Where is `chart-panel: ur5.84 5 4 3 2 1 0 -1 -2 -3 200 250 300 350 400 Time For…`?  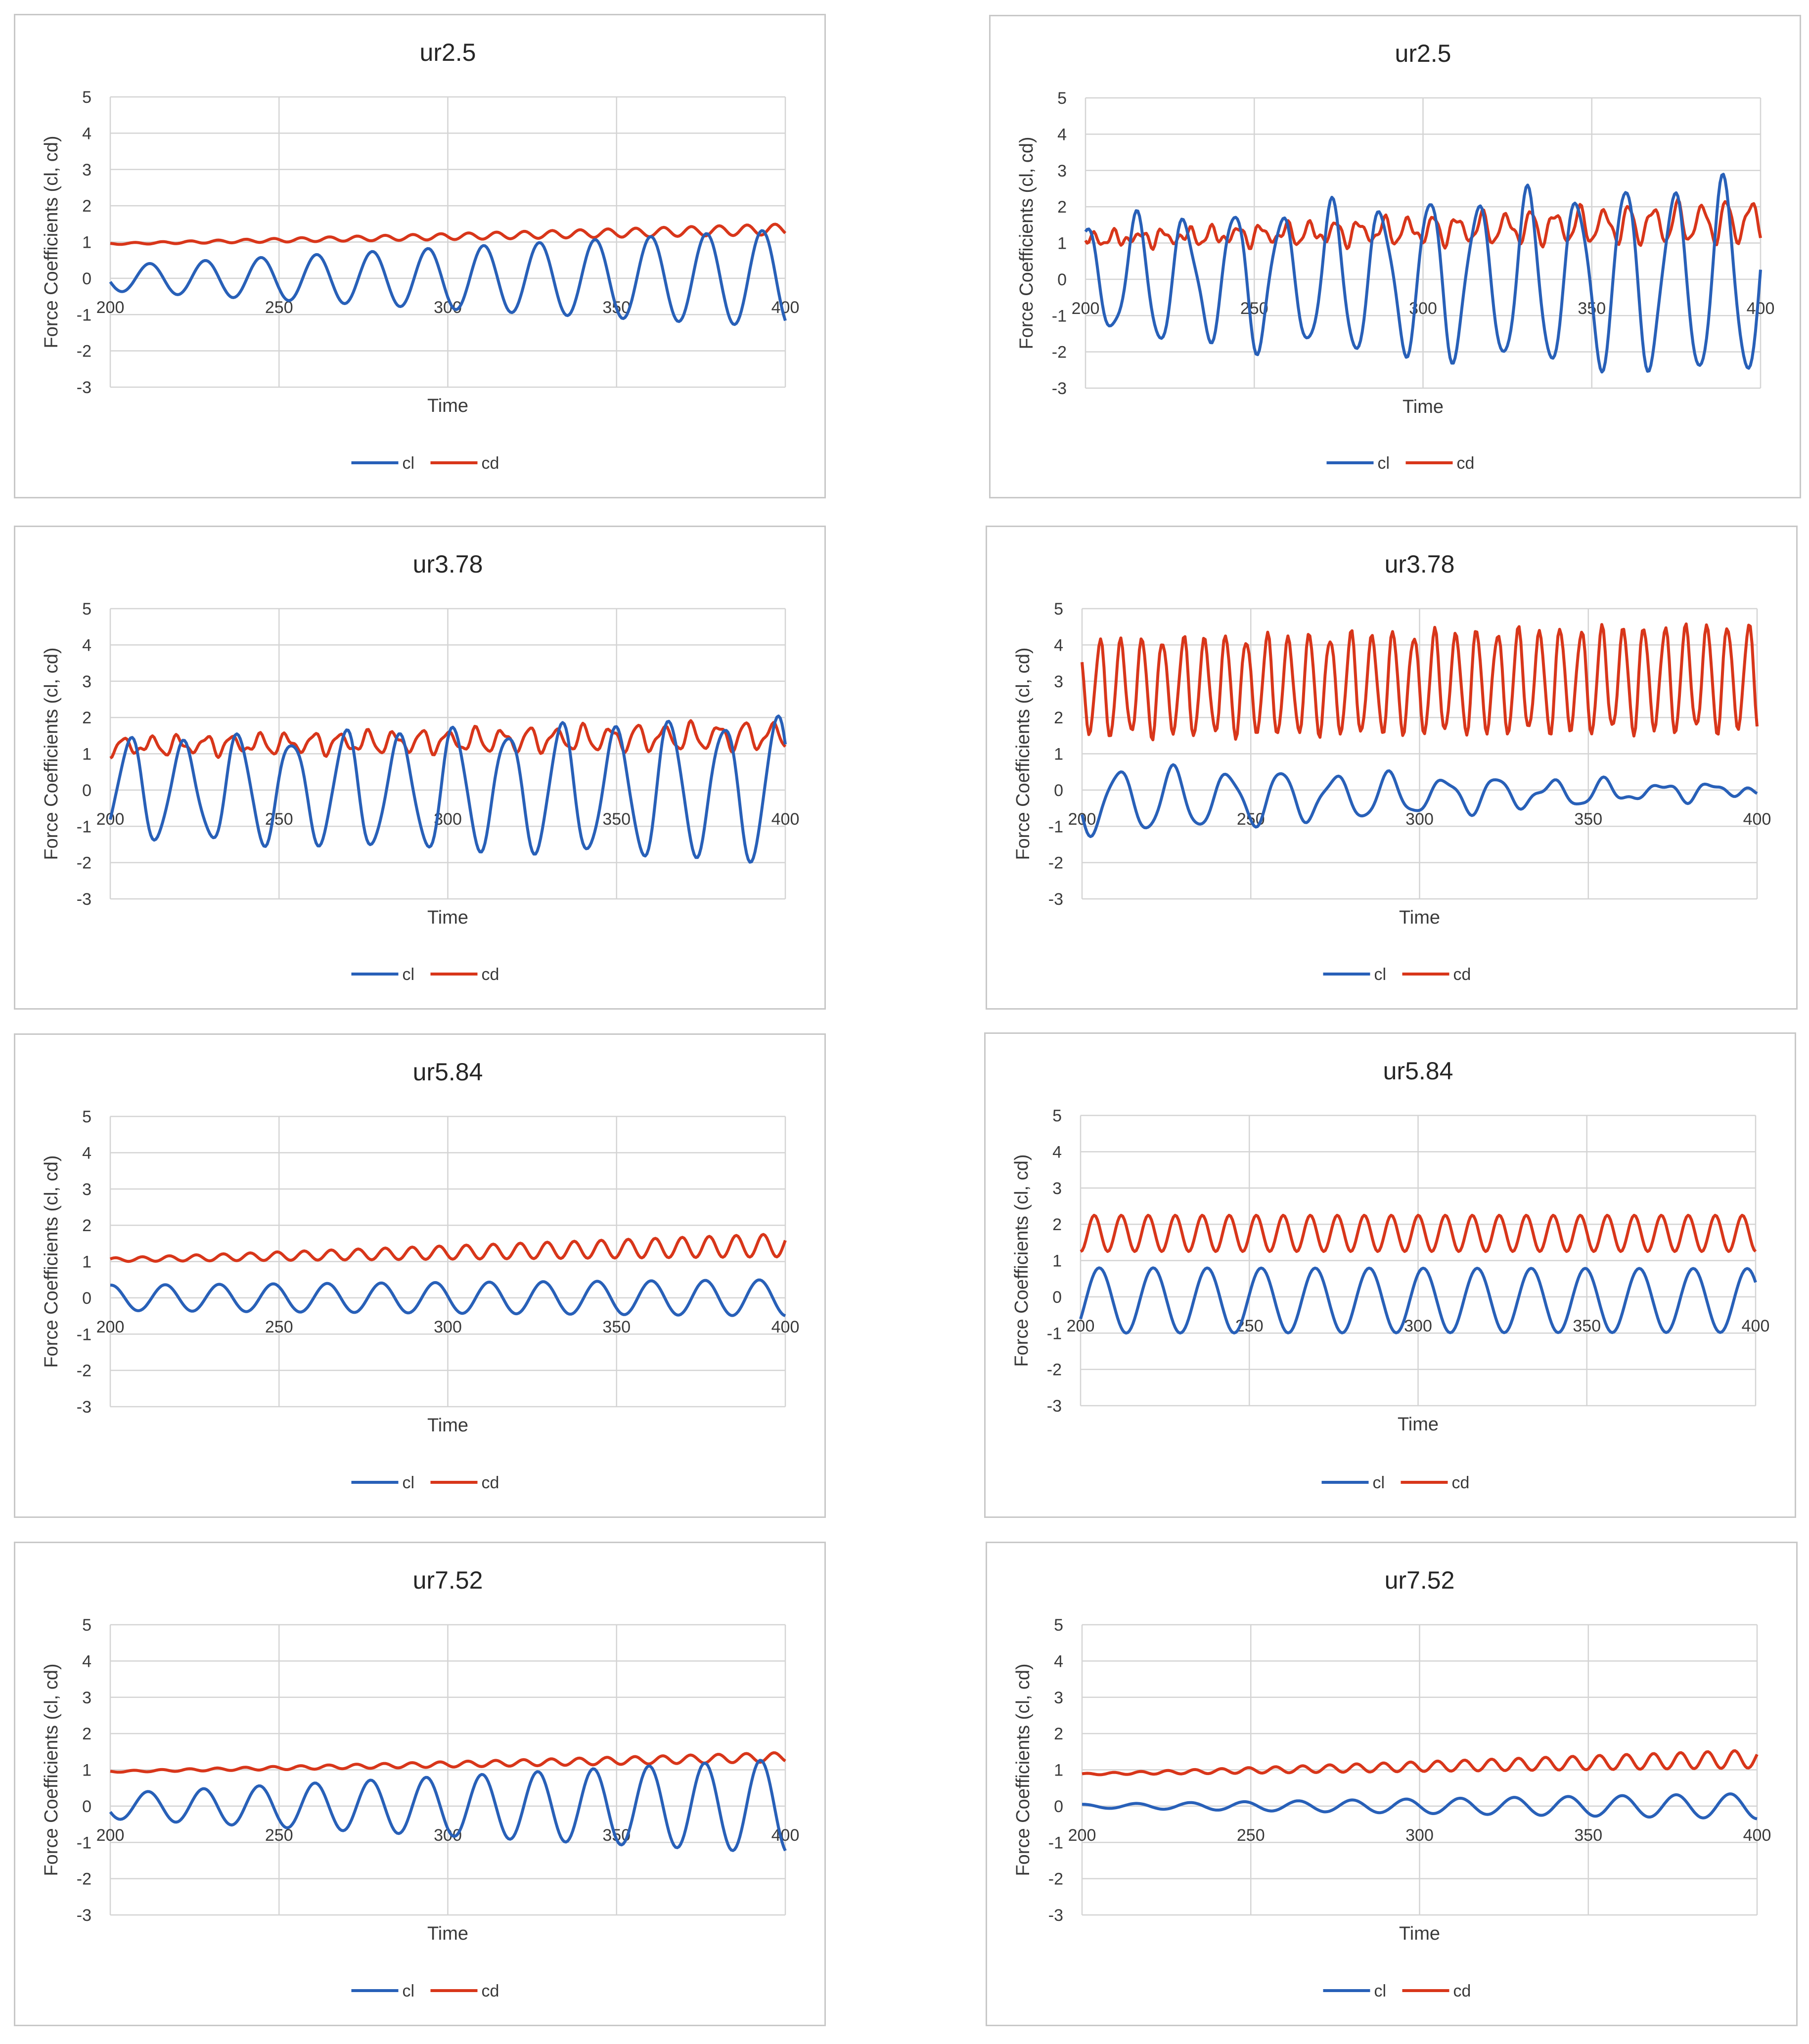 chart-panel: ur5.84 5 4 3 2 1 0 -1 -2 -3 200 250 300 350 400 Time For… is located at coordinates (420, 1275).